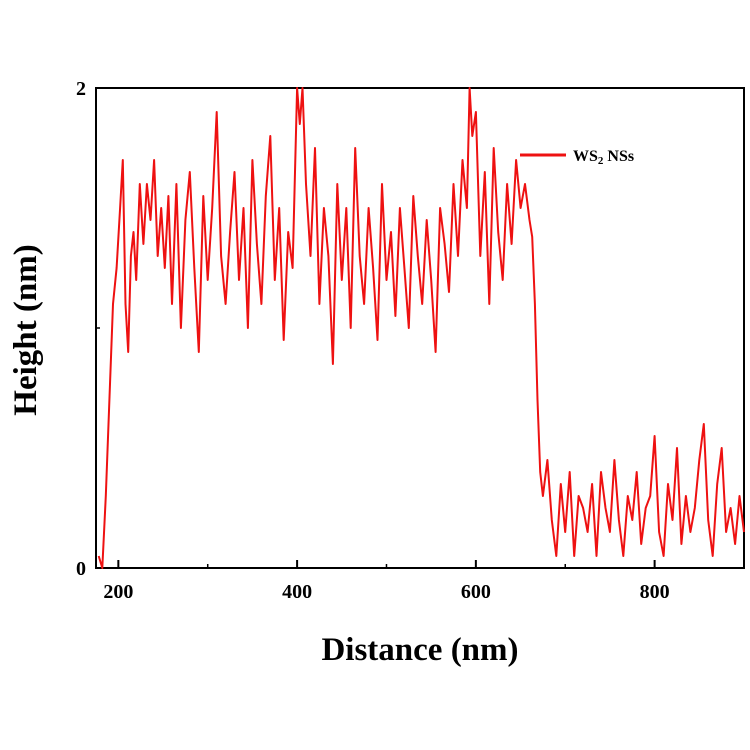  I want to click on y-tick-label: 2, so click(81, 89).